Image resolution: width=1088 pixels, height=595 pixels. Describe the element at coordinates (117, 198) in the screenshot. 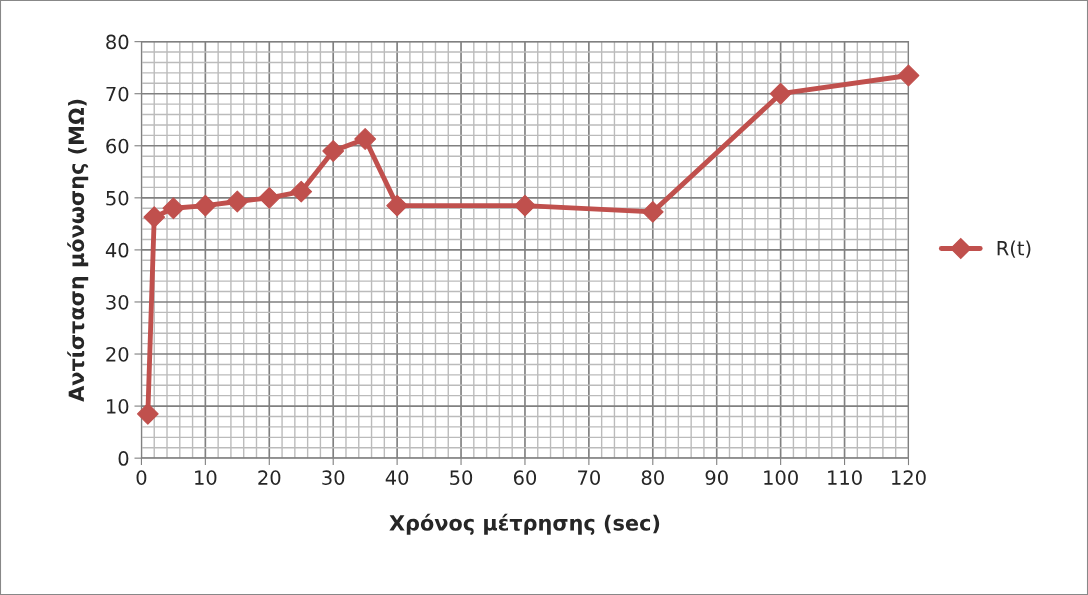

I see `y-tick-label: 50` at that location.